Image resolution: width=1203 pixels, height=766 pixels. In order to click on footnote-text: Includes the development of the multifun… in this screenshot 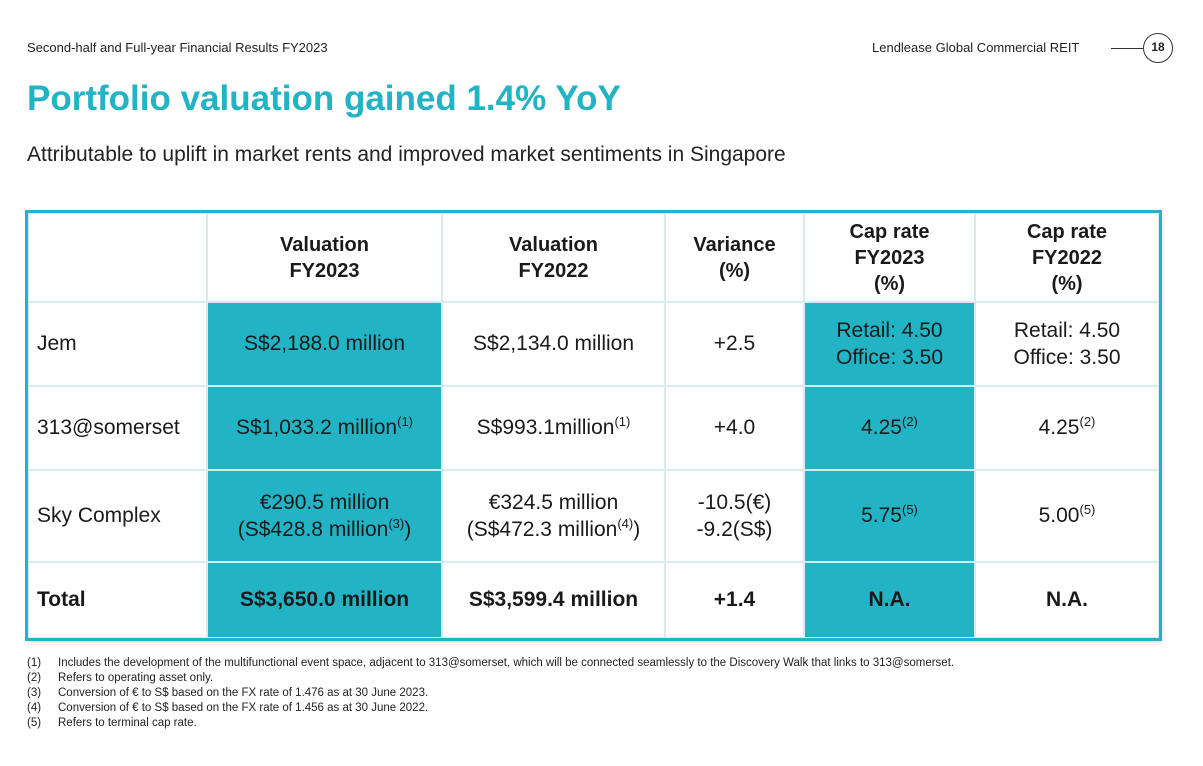, I will do `click(506, 663)`.